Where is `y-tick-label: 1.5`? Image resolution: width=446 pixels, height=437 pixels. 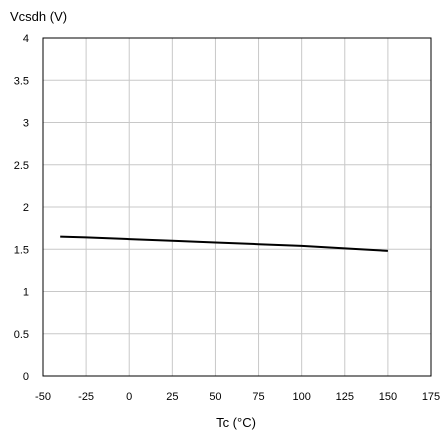 y-tick-label: 1.5 is located at coordinates (21, 250).